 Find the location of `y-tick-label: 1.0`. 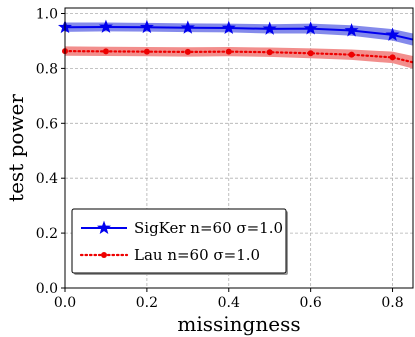

y-tick-label: 1.0 is located at coordinates (47, 14).